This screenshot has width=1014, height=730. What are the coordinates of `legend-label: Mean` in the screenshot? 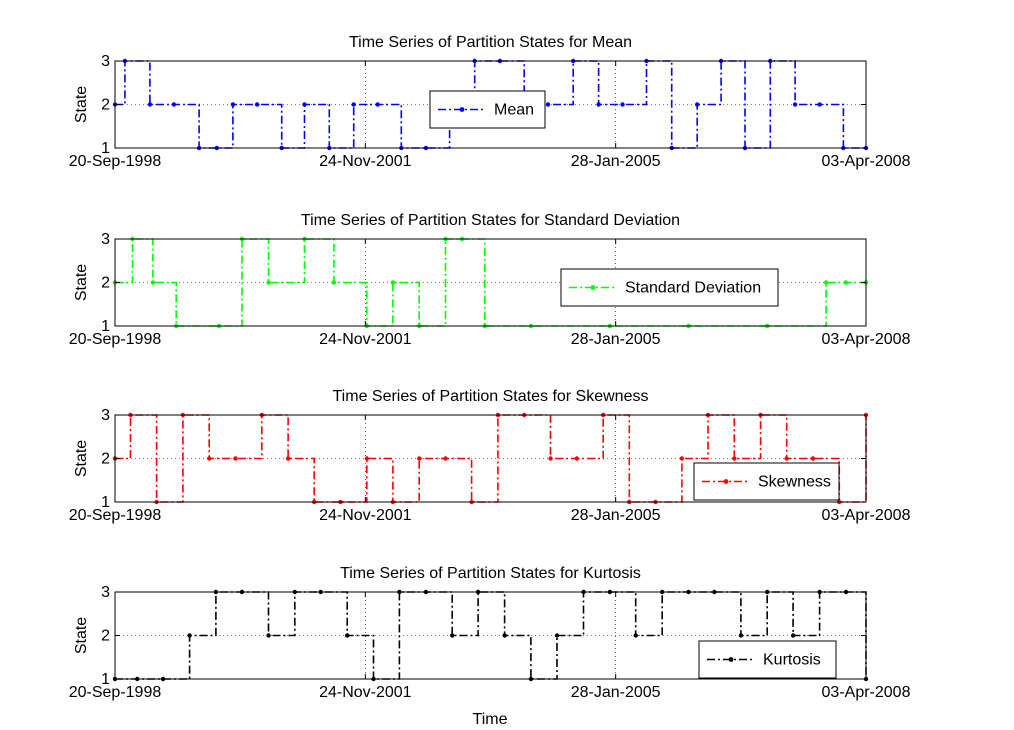 It's located at (514, 110).